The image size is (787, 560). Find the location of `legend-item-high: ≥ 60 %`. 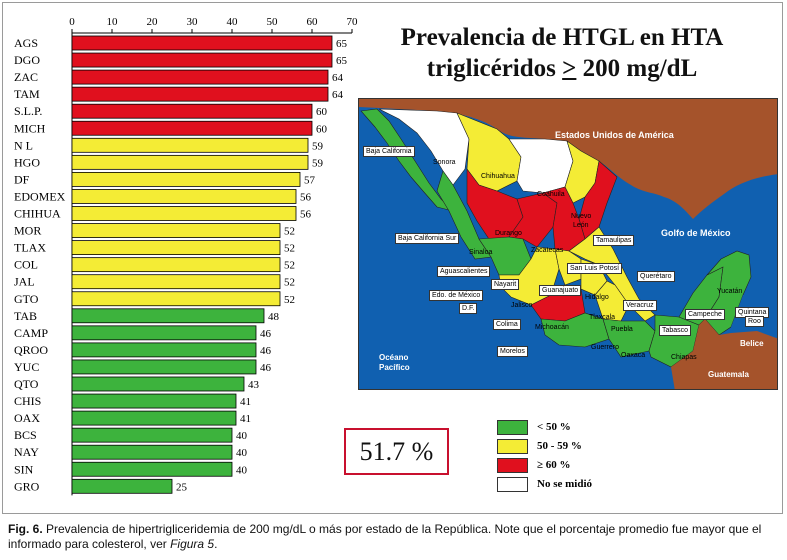

legend-item-high: ≥ 60 % is located at coordinates (597, 466).